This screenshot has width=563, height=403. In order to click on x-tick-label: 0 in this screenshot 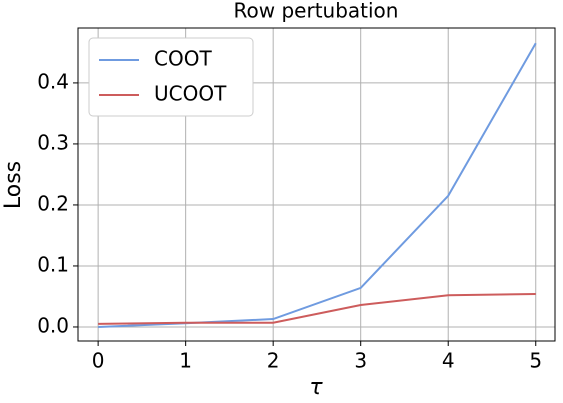, I will do `click(98, 361)`.